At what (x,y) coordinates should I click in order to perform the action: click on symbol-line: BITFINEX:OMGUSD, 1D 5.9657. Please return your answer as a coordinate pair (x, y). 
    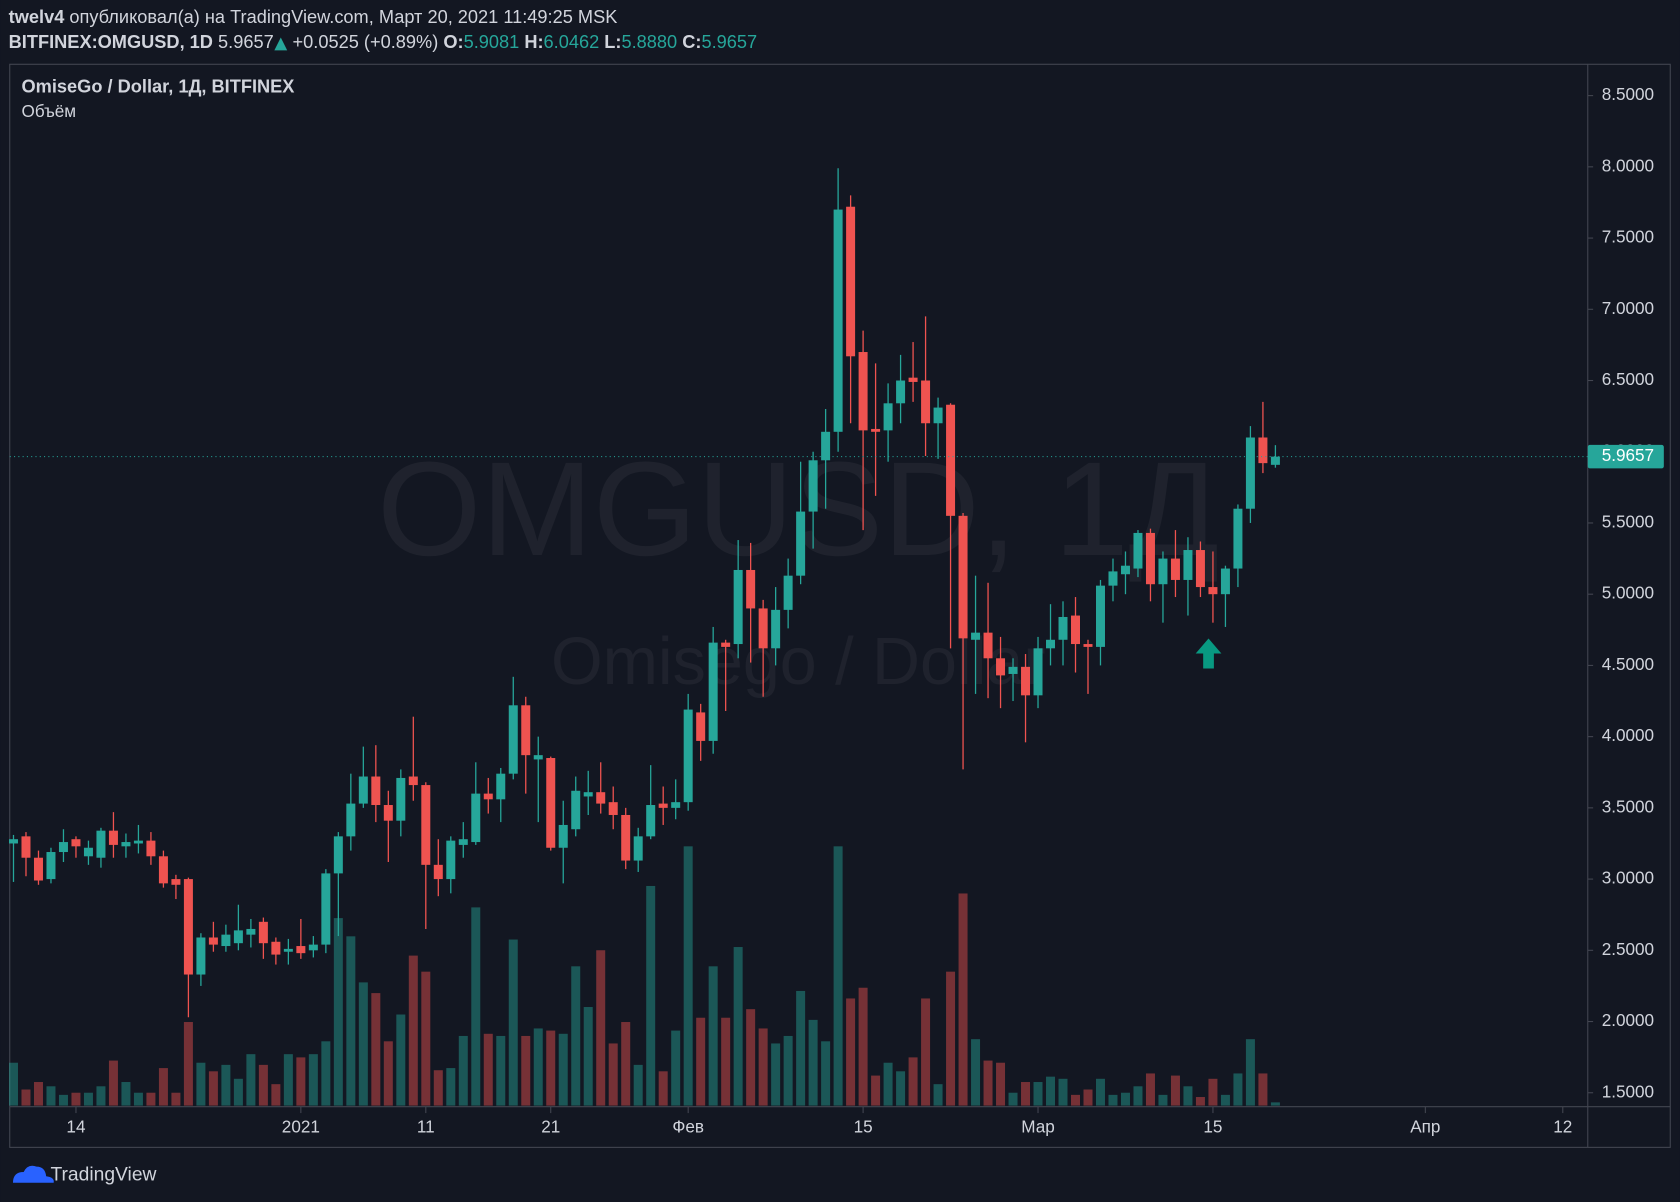
    Looking at the image, I should click on (141, 42).